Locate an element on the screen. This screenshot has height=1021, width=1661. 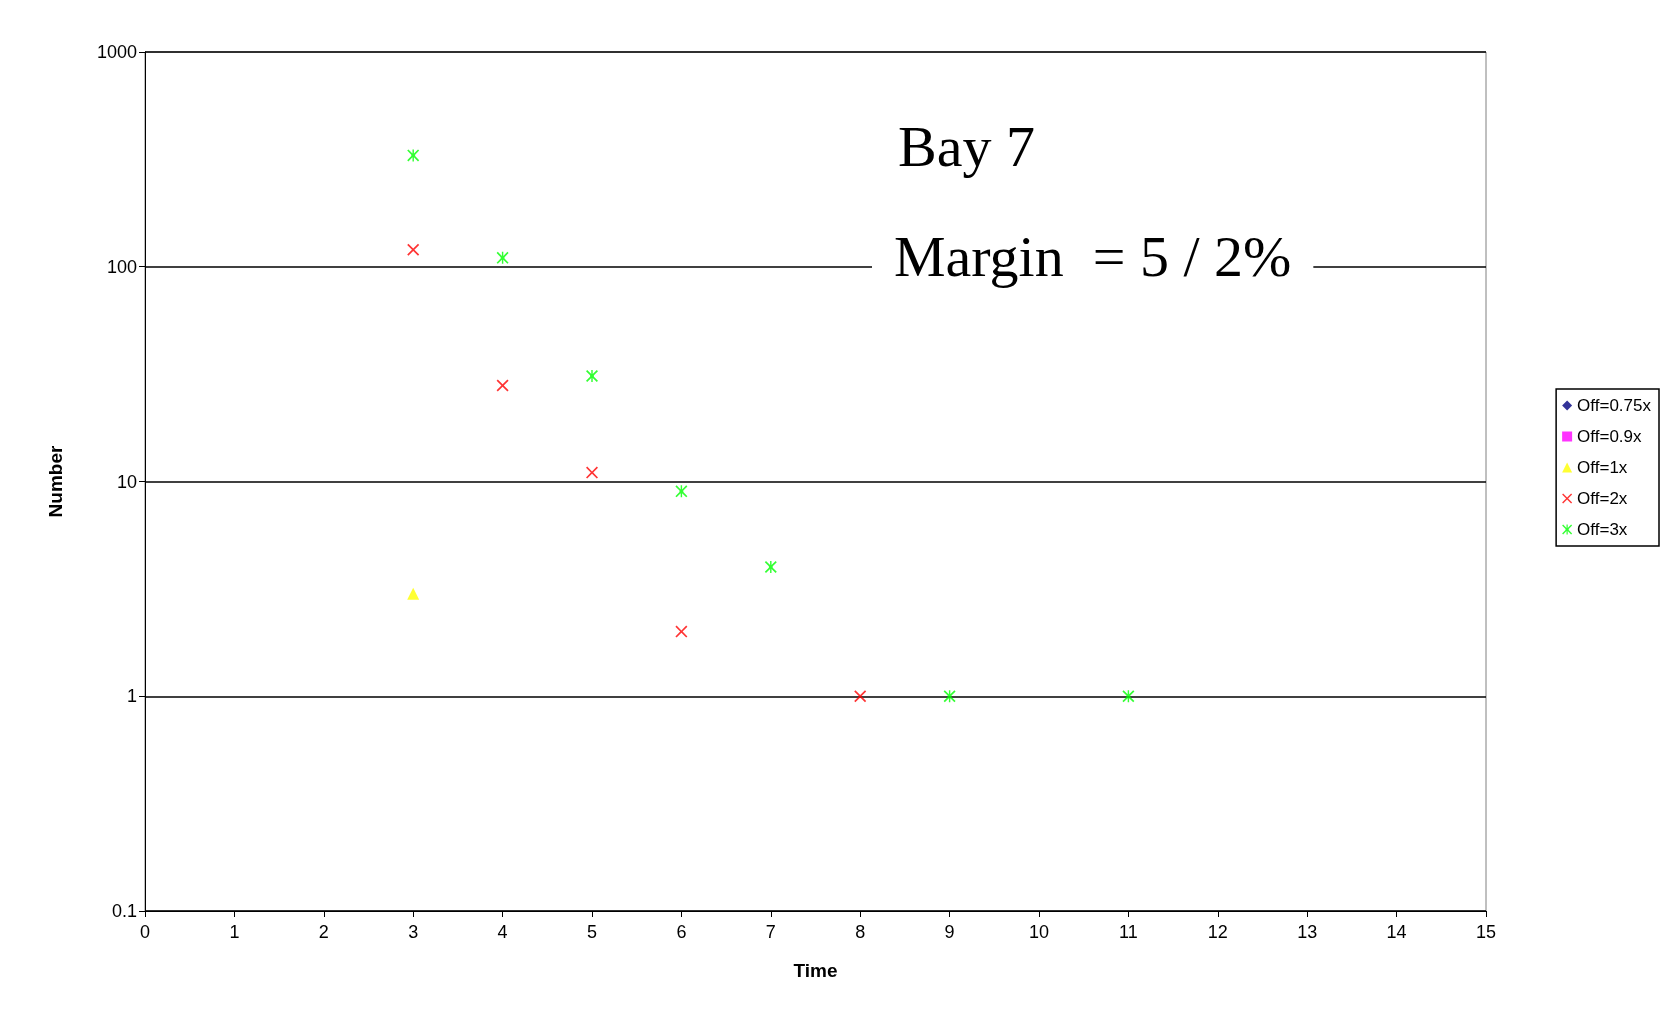
y-tick-label: 100 is located at coordinates (121, 266).